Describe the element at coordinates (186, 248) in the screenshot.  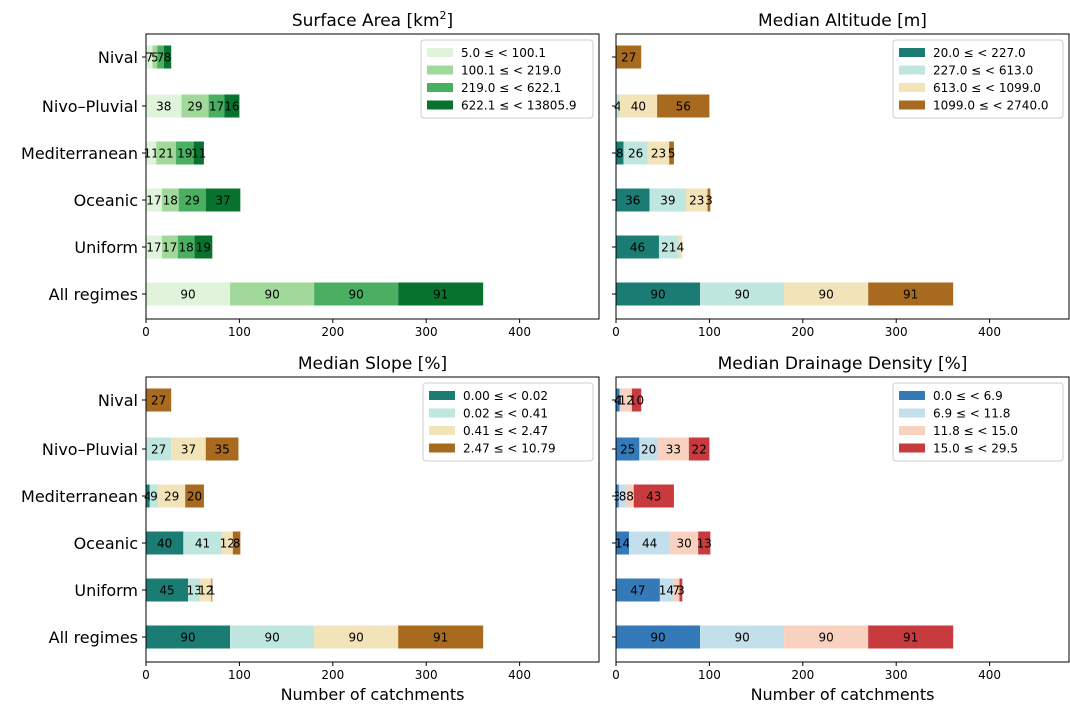
I see `data-label: 18` at that location.